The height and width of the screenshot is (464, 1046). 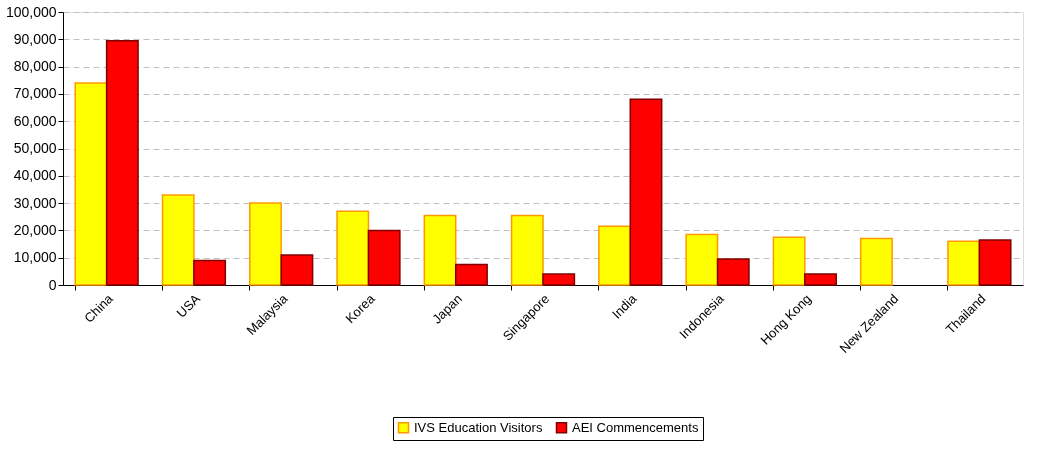 I want to click on y-tick-label: 0, so click(x=52, y=284).